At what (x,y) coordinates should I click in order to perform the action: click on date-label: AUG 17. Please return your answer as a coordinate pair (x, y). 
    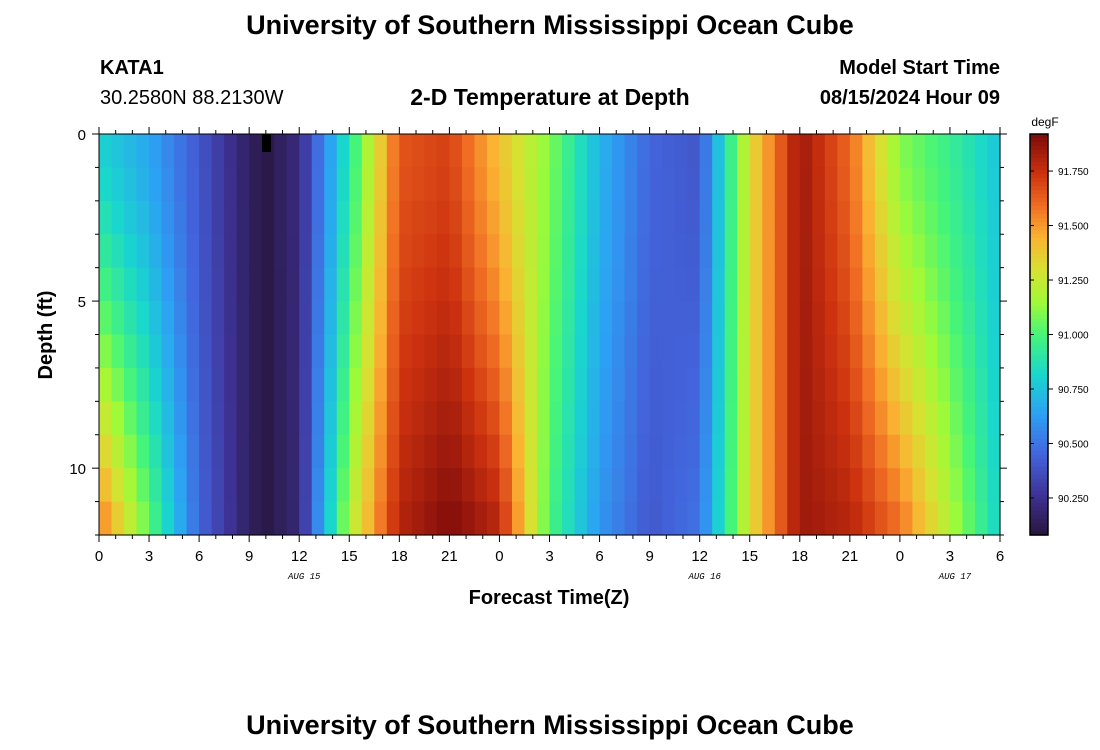
    Looking at the image, I should click on (955, 577).